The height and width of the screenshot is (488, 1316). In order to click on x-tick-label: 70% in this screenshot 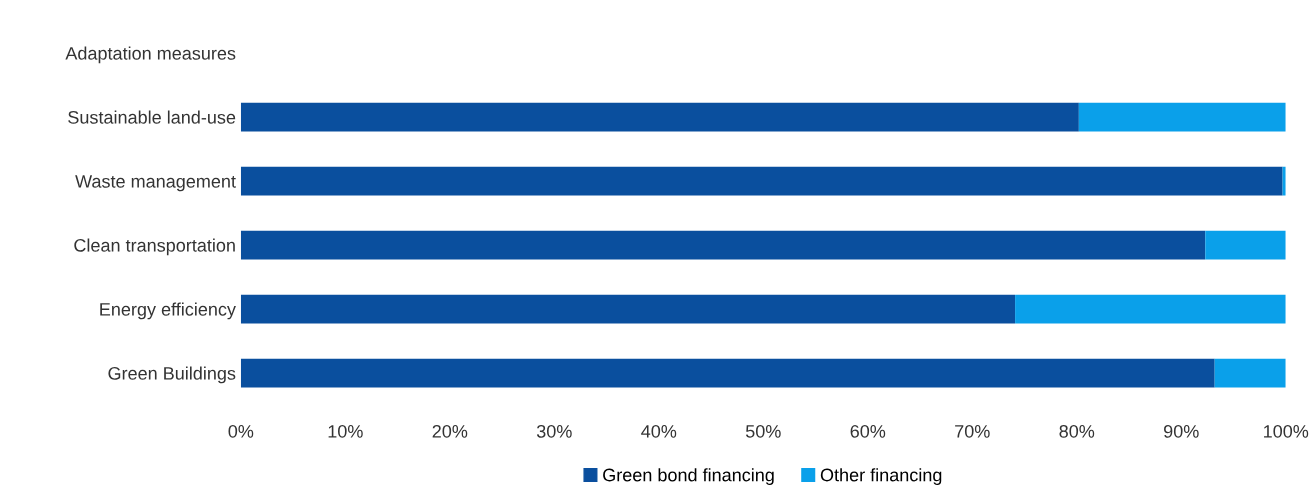, I will do `click(972, 431)`.